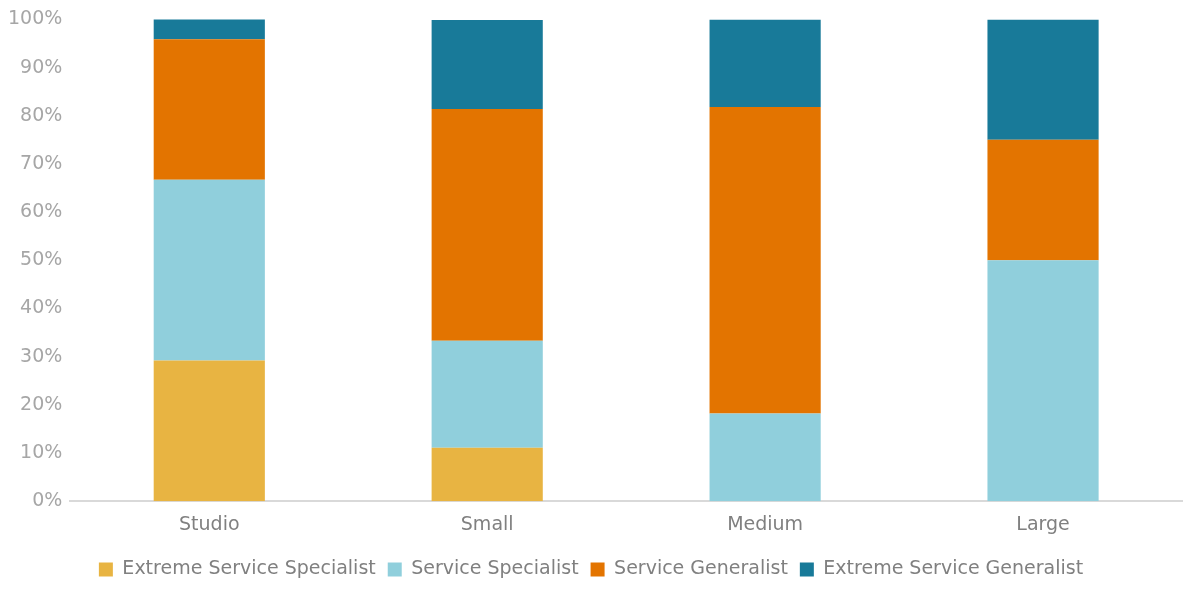 Image resolution: width=1202 pixels, height=589 pixels. What do you see at coordinates (41, 113) in the screenshot?
I see `y-tick-label: 80%` at bounding box center [41, 113].